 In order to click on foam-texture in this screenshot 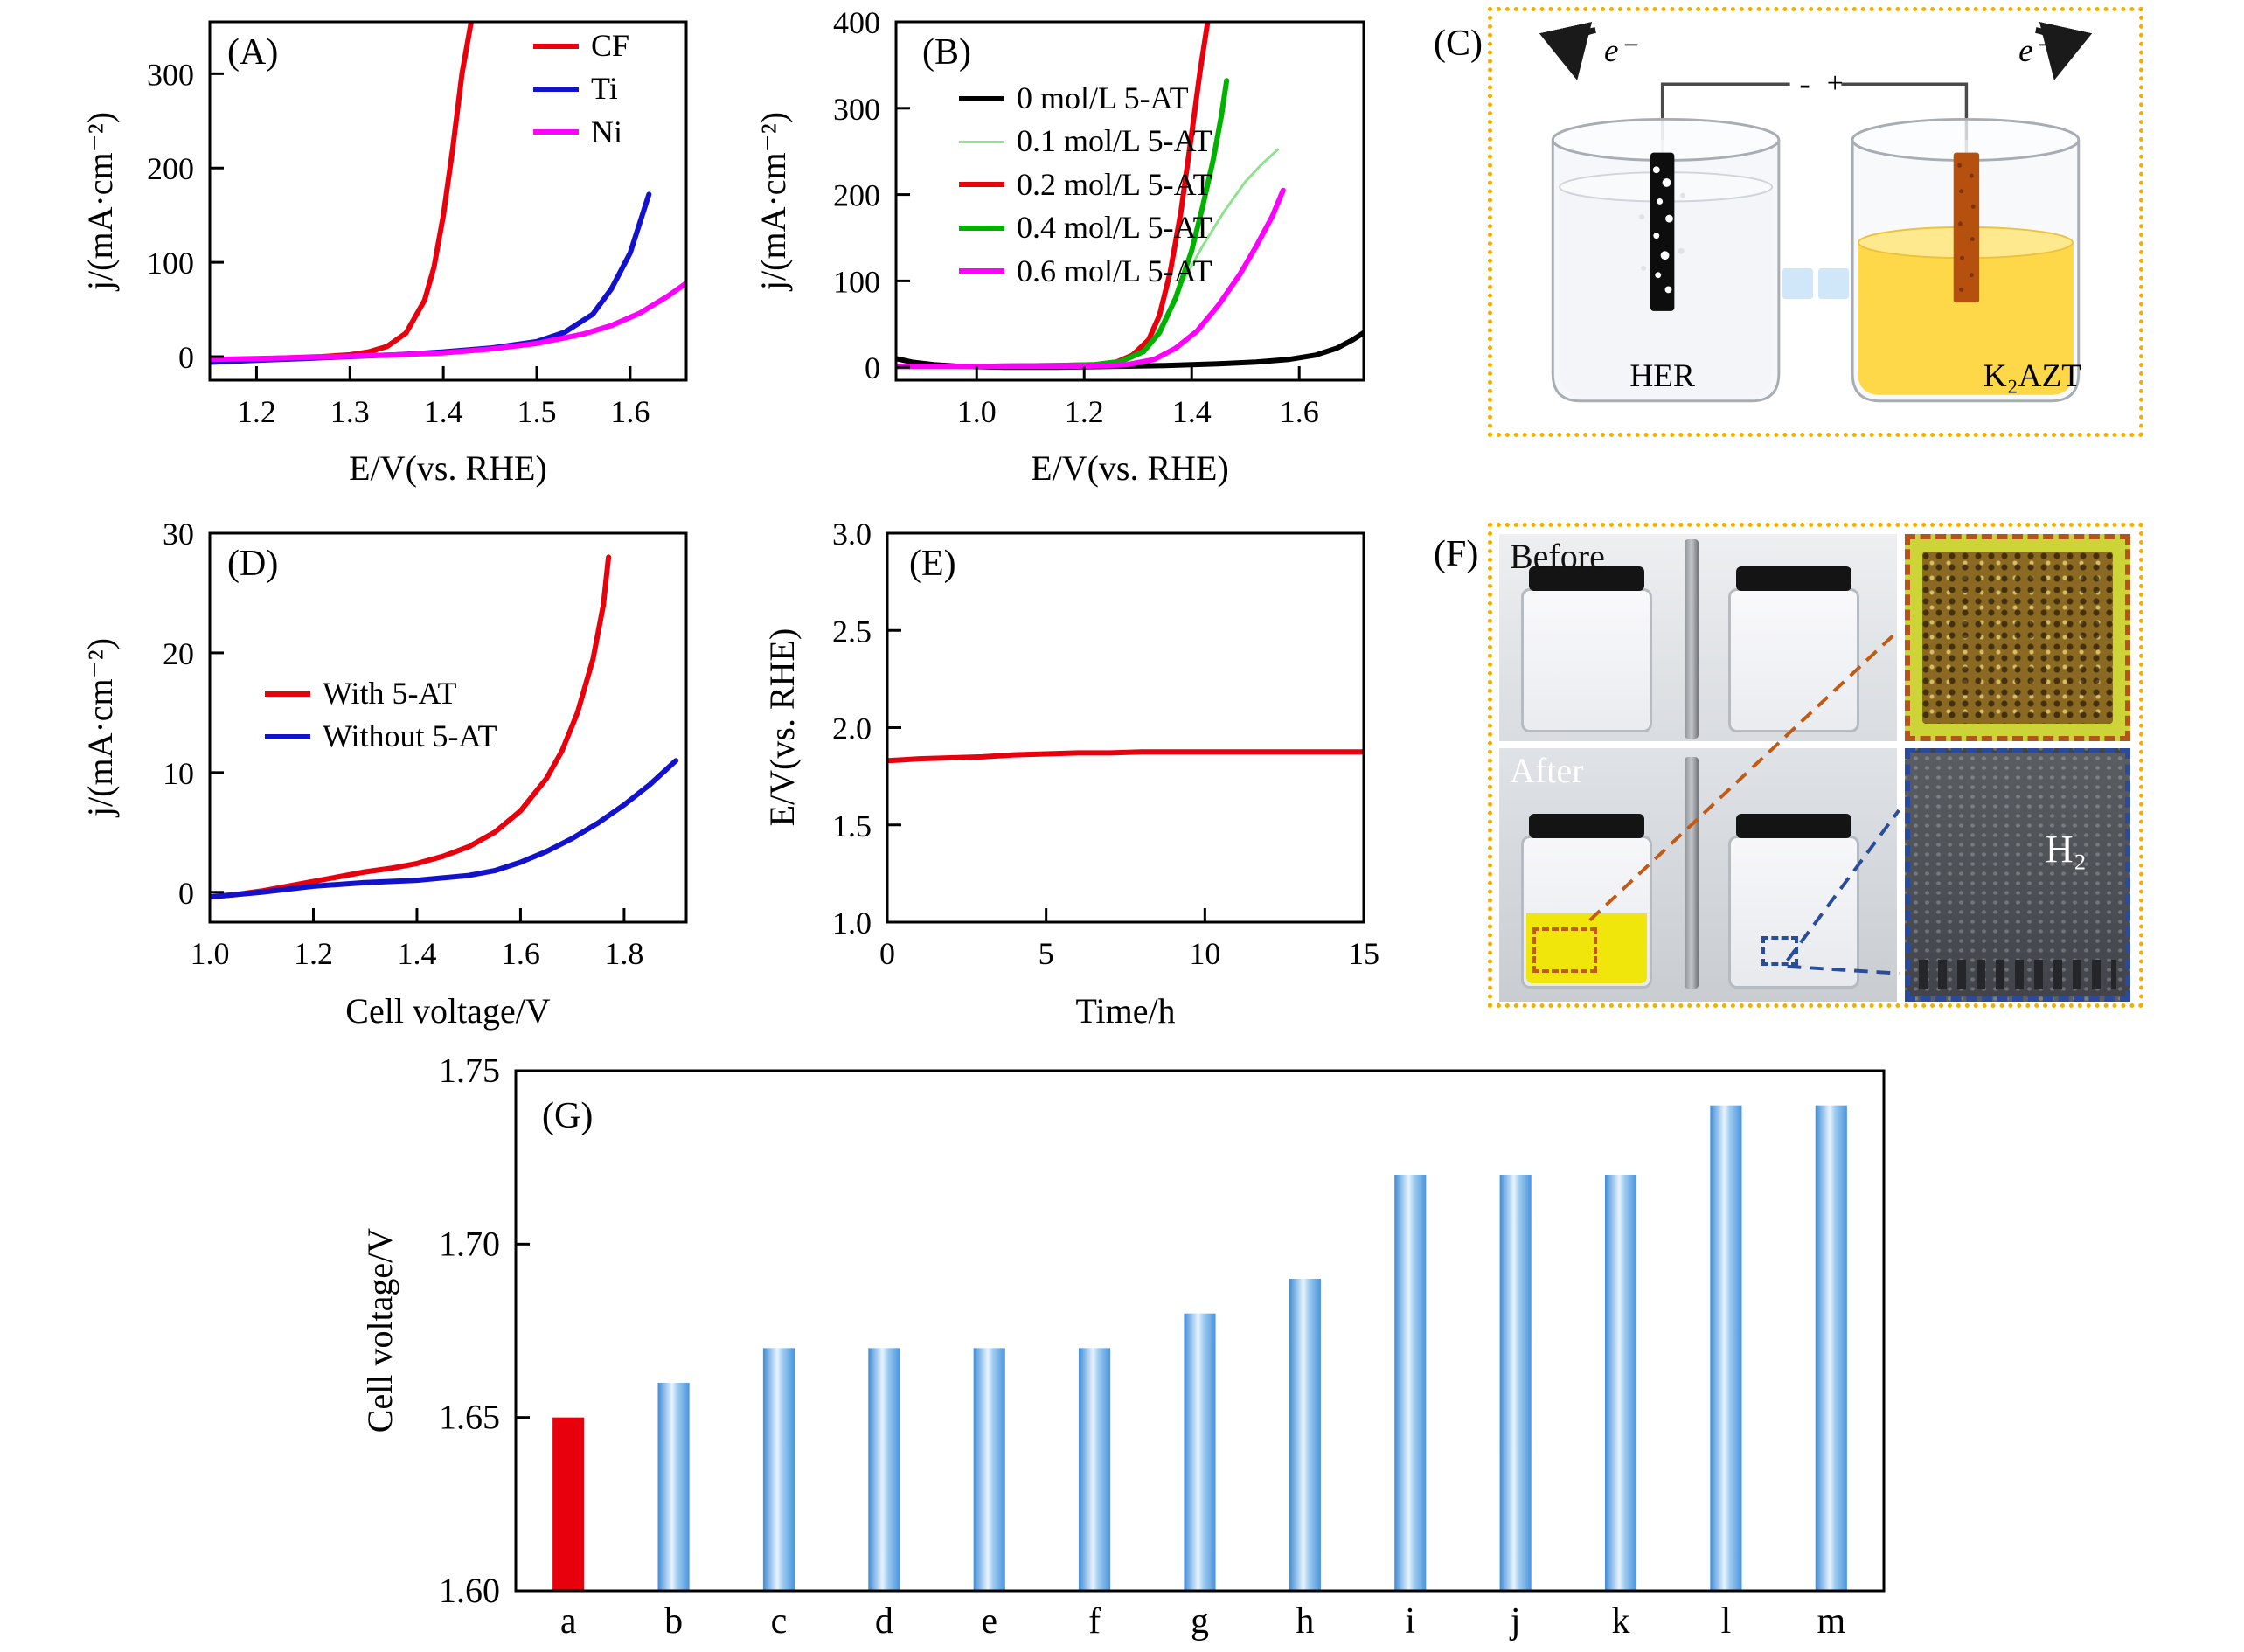, I will do `click(2018, 638)`.